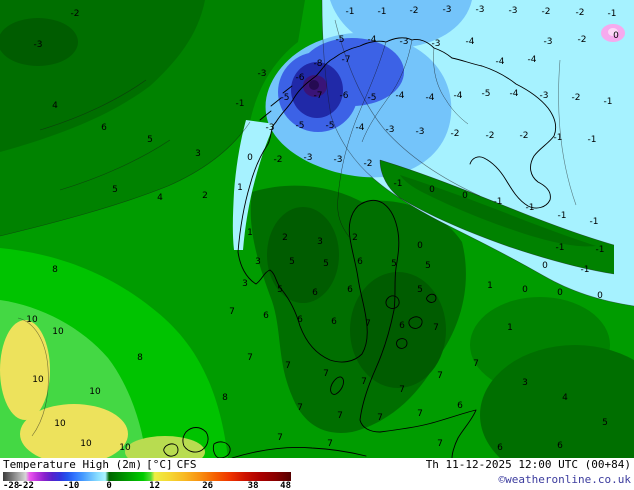  Describe the element at coordinates (147, 476) in the screenshot. I see `temperature-colorbar` at that location.